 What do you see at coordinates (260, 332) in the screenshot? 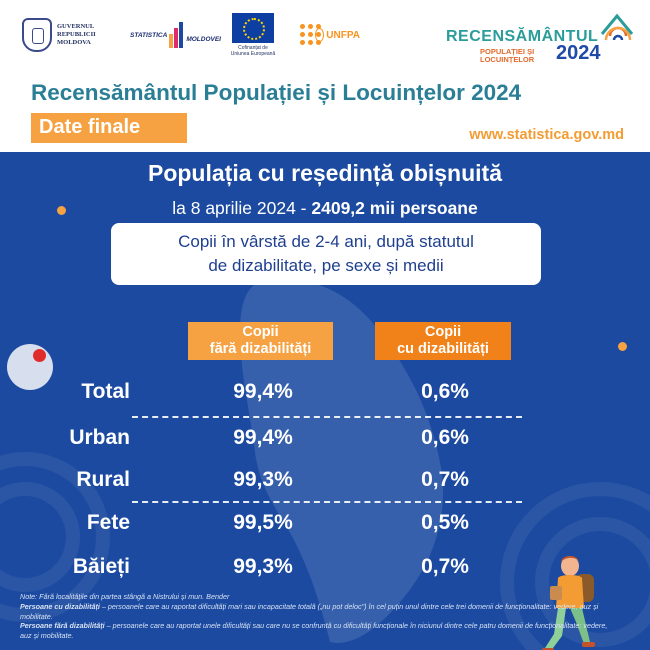
I see `col1-line1: Copii` at bounding box center [260, 332].